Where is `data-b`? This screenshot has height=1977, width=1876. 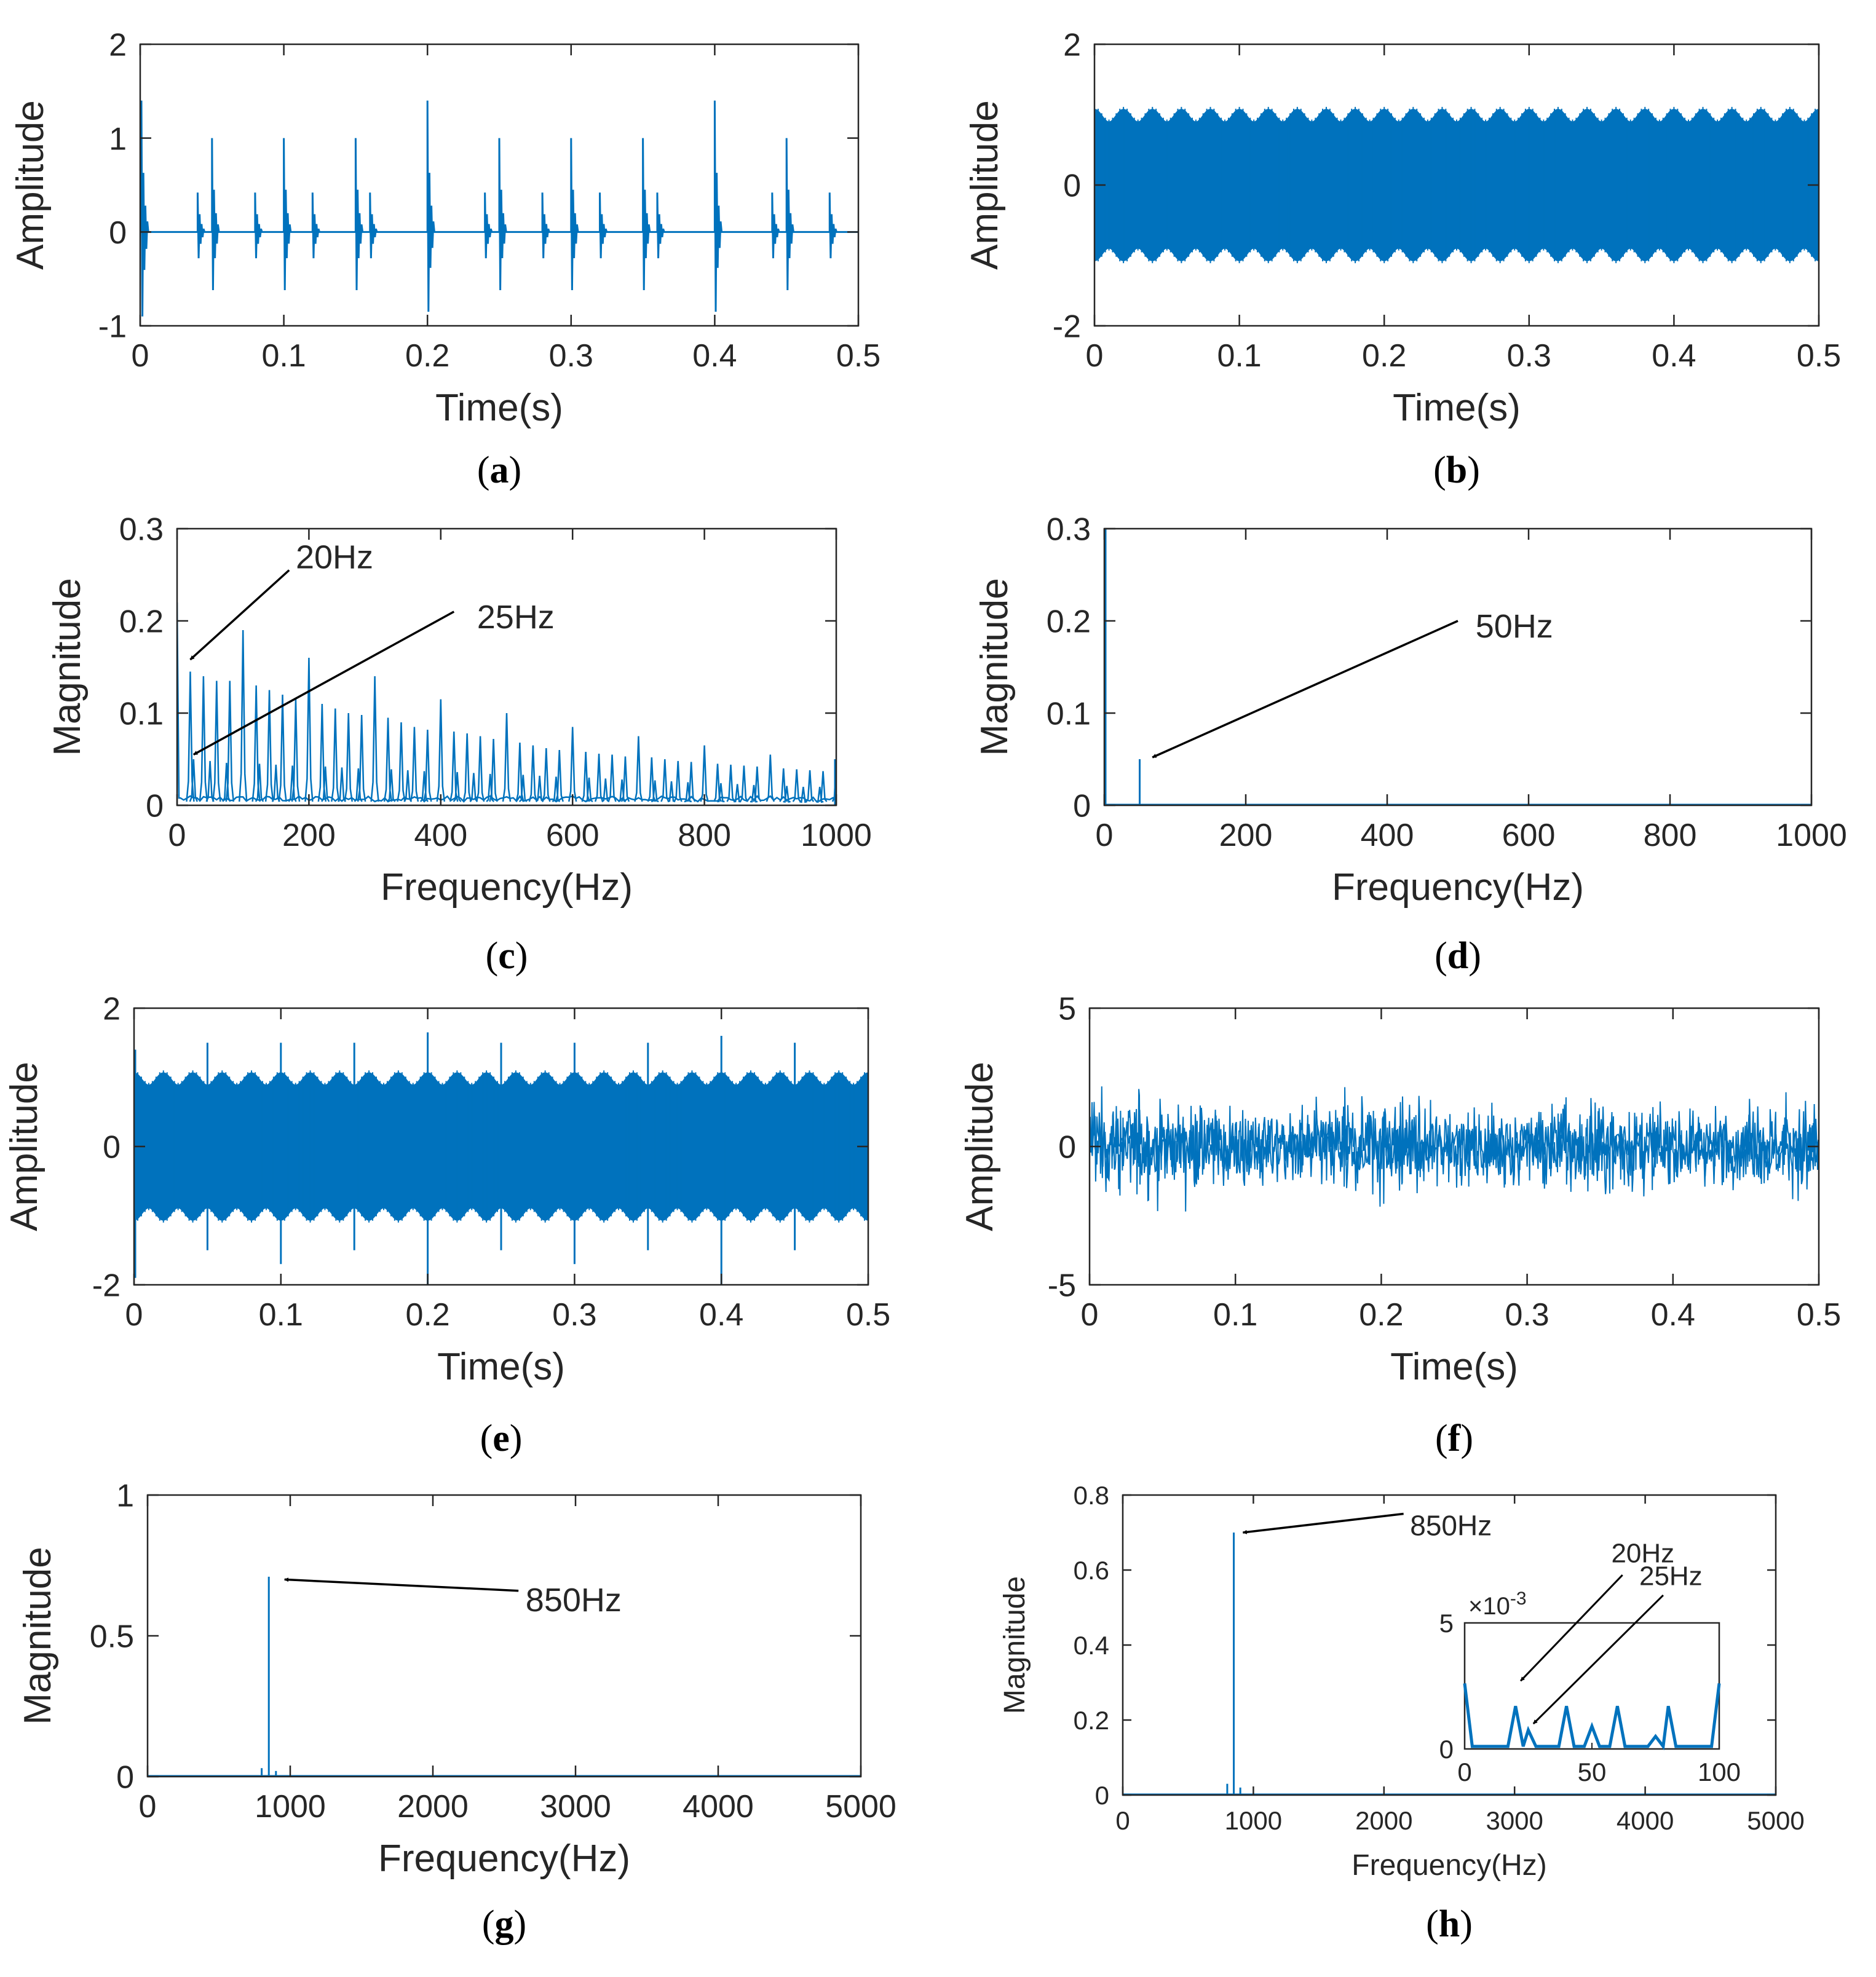
data-b is located at coordinates (1457, 185).